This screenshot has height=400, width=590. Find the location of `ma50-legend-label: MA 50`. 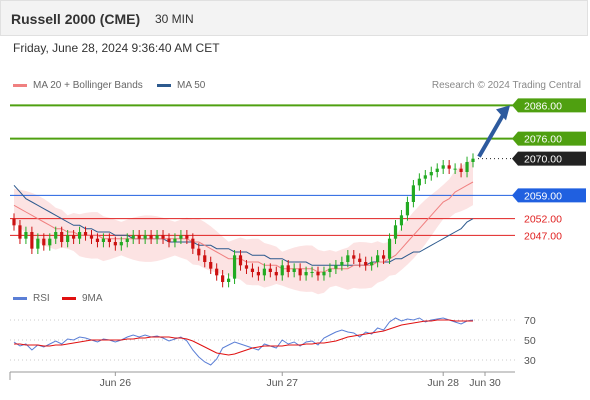

ma50-legend-label: MA 50 is located at coordinates (191, 85).